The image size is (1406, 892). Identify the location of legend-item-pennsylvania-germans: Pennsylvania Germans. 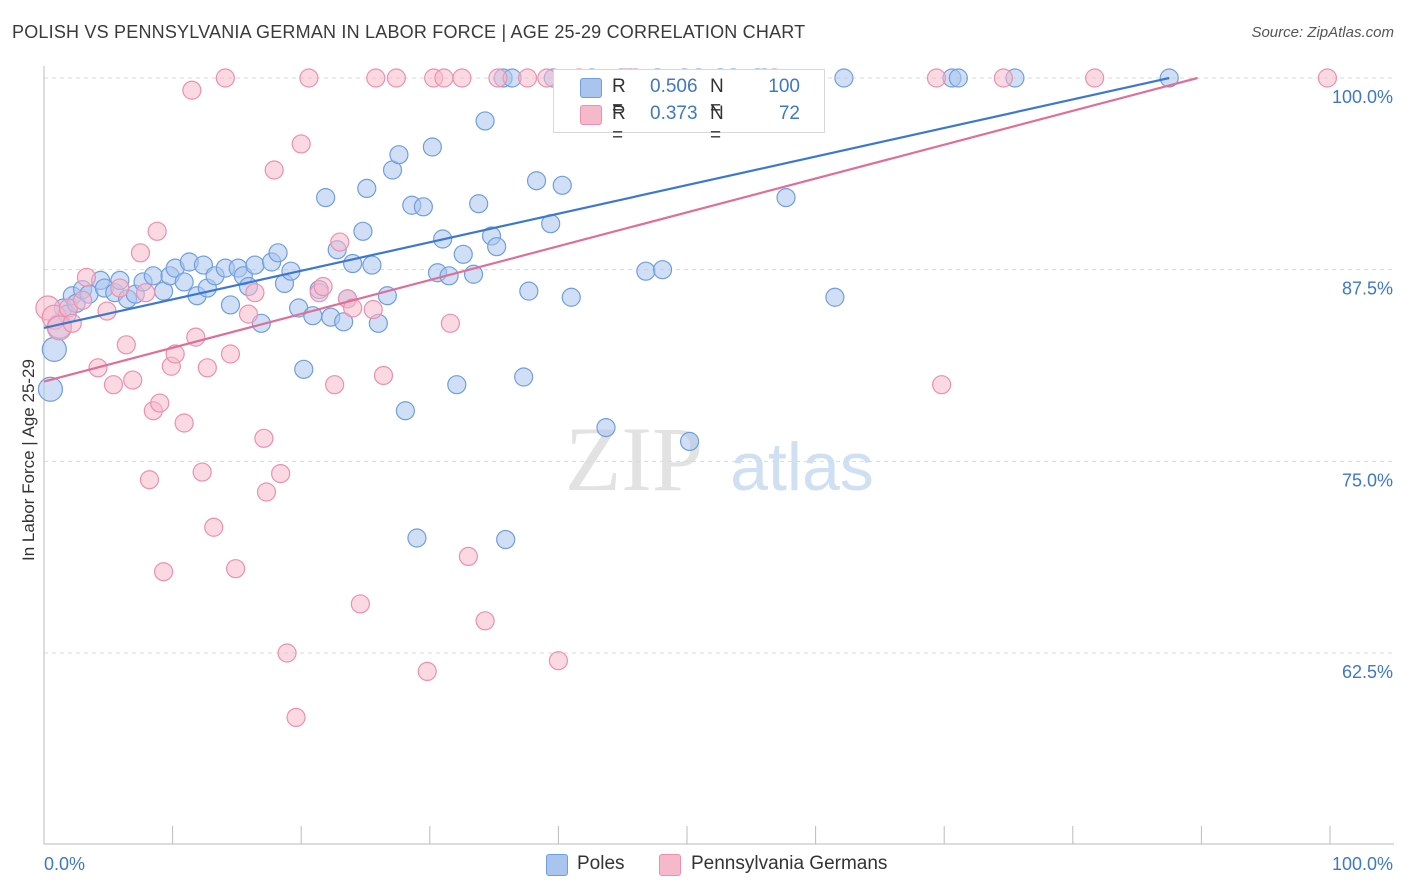
(789, 863).